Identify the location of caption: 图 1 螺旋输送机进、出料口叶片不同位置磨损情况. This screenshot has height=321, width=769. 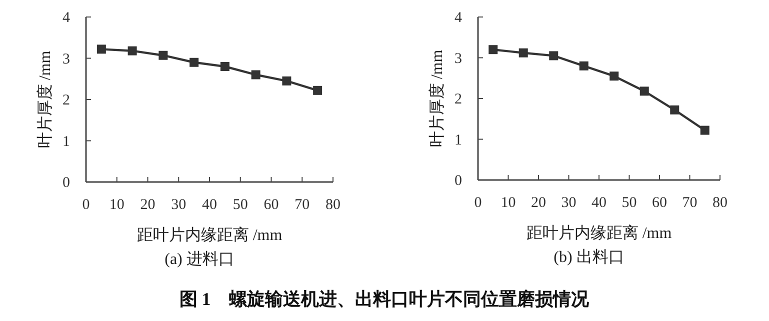
(384, 299).